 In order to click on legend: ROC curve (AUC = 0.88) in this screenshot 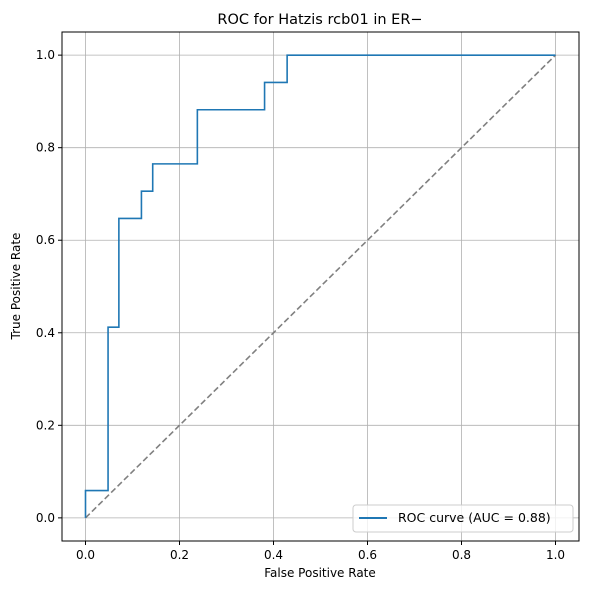, I will do `click(463, 518)`.